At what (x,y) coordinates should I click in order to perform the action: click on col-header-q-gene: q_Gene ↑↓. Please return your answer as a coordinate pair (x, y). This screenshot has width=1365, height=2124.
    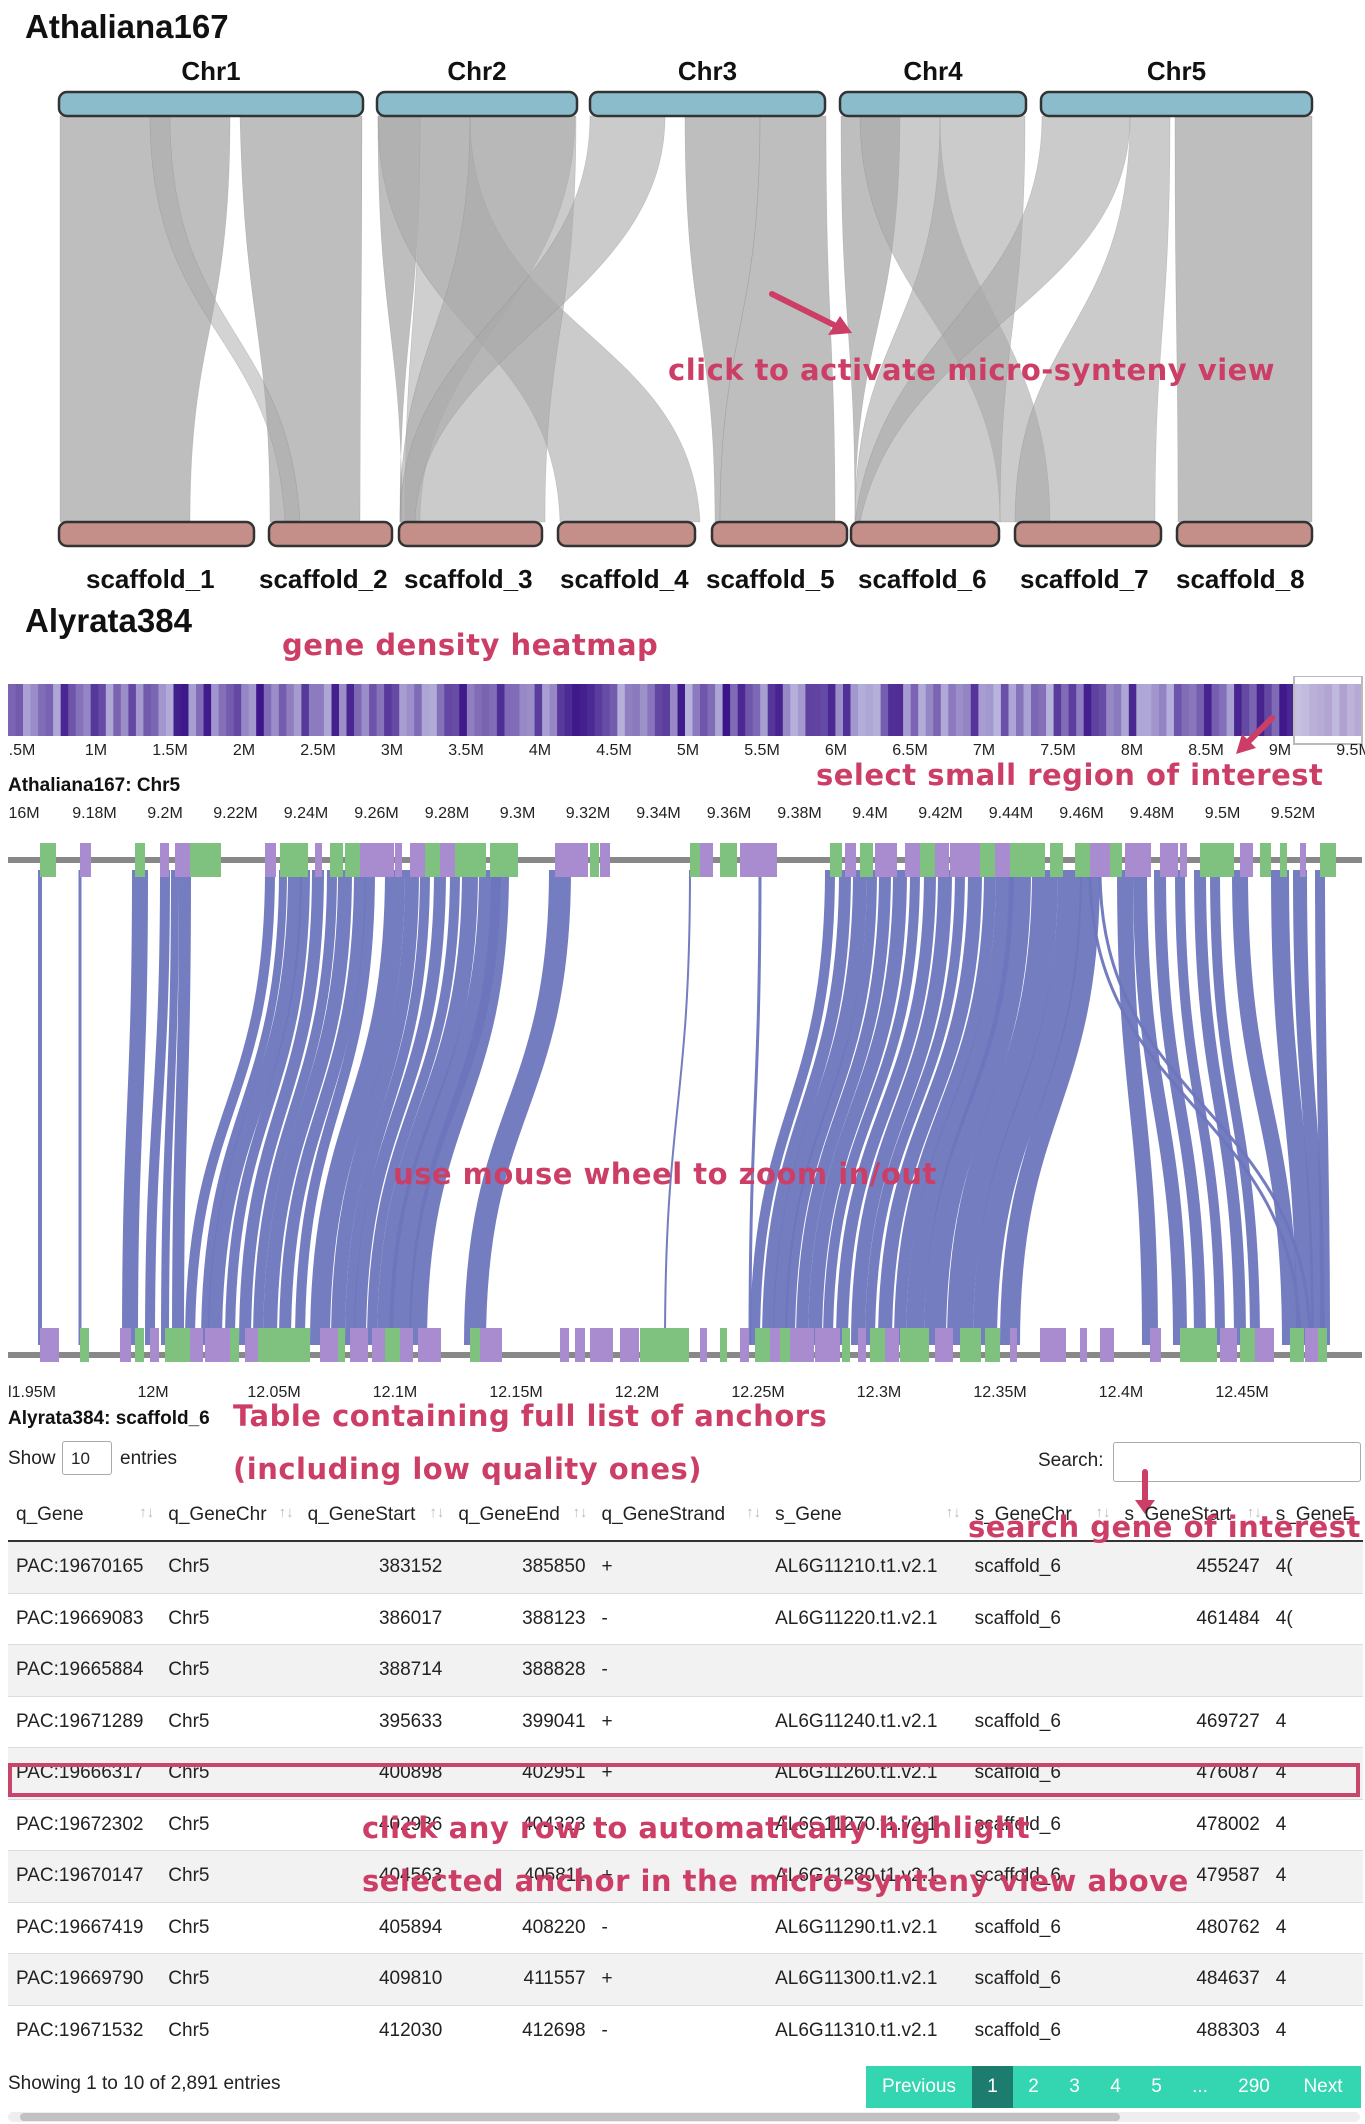
    Looking at the image, I should click on (84, 1516).